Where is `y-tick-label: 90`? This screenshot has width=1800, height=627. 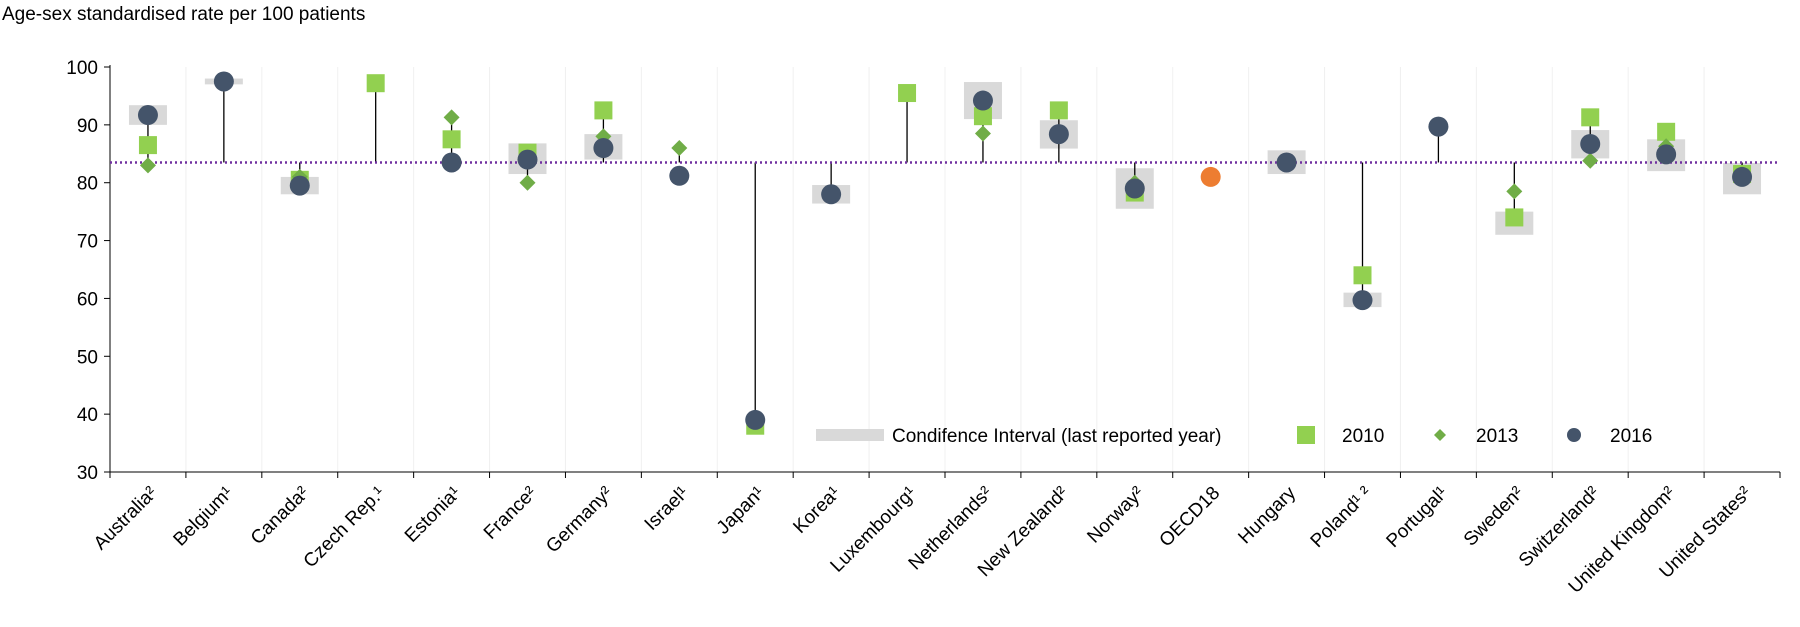
y-tick-label: 90 is located at coordinates (87, 126).